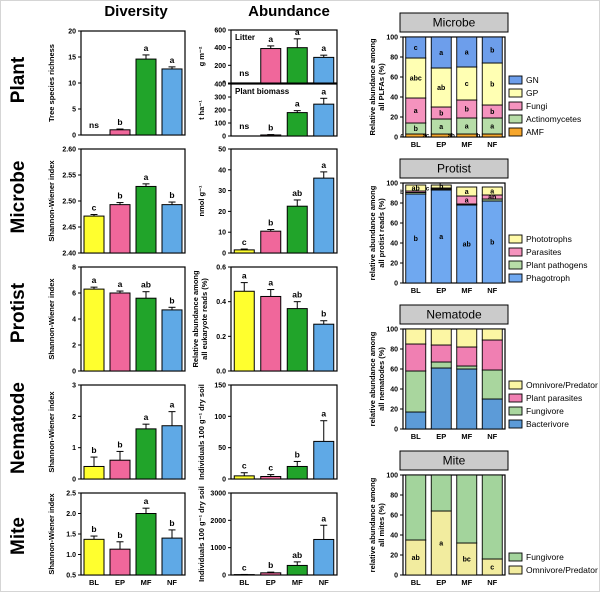  What do you see at coordinates (220, 98) in the screenshot?
I see `svg-text: 300` at bounding box center [220, 98].